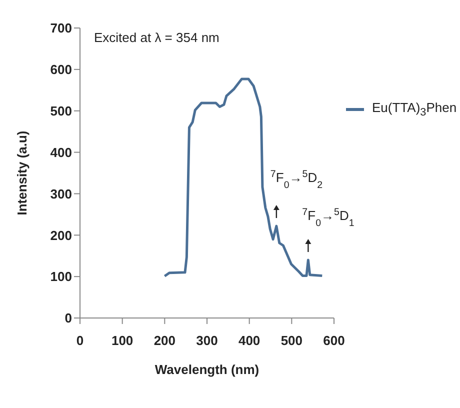 The height and width of the screenshot is (408, 460). I want to click on y-tick-label: 500, so click(61, 110).